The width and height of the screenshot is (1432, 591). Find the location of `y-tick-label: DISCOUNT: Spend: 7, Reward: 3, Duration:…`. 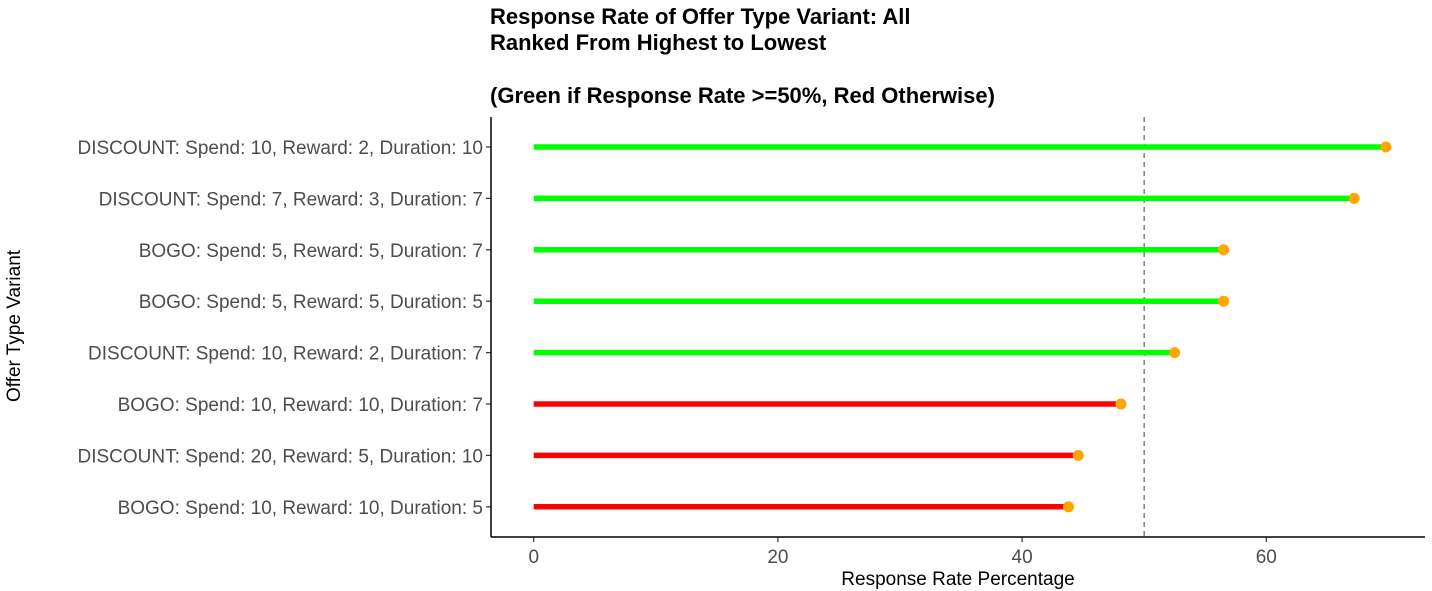

y-tick-label: DISCOUNT: Spend: 7, Reward: 3, Duration:… is located at coordinates (291, 199).